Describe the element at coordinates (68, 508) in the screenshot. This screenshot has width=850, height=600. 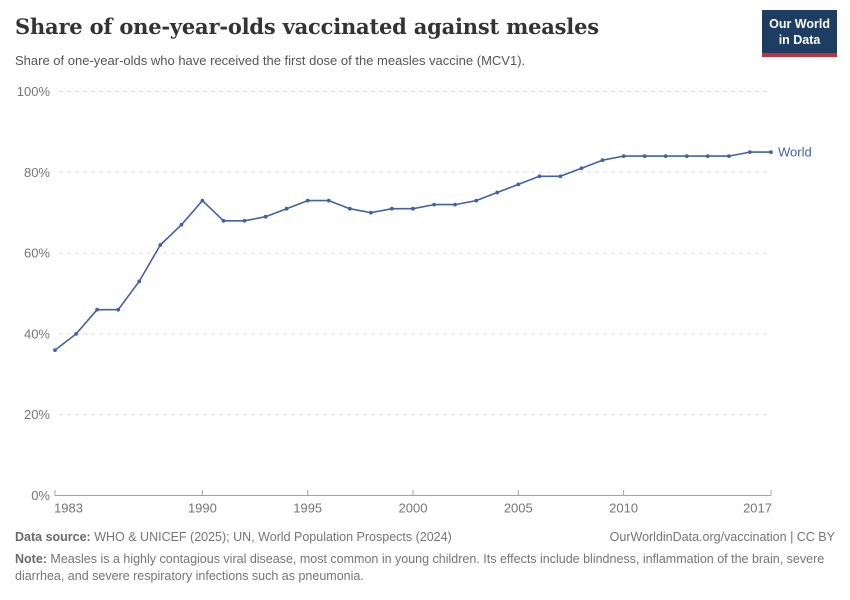
I see `x-tick-label: 1983` at that location.